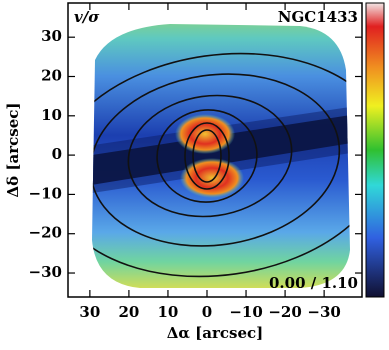  I want to click on y-tick-label: 20, so click(51, 76).